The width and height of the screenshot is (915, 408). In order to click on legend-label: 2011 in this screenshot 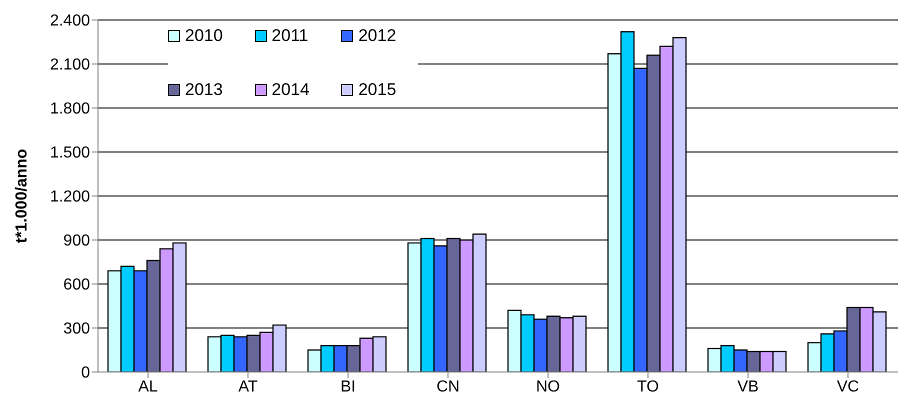, I will do `click(290, 36)`.